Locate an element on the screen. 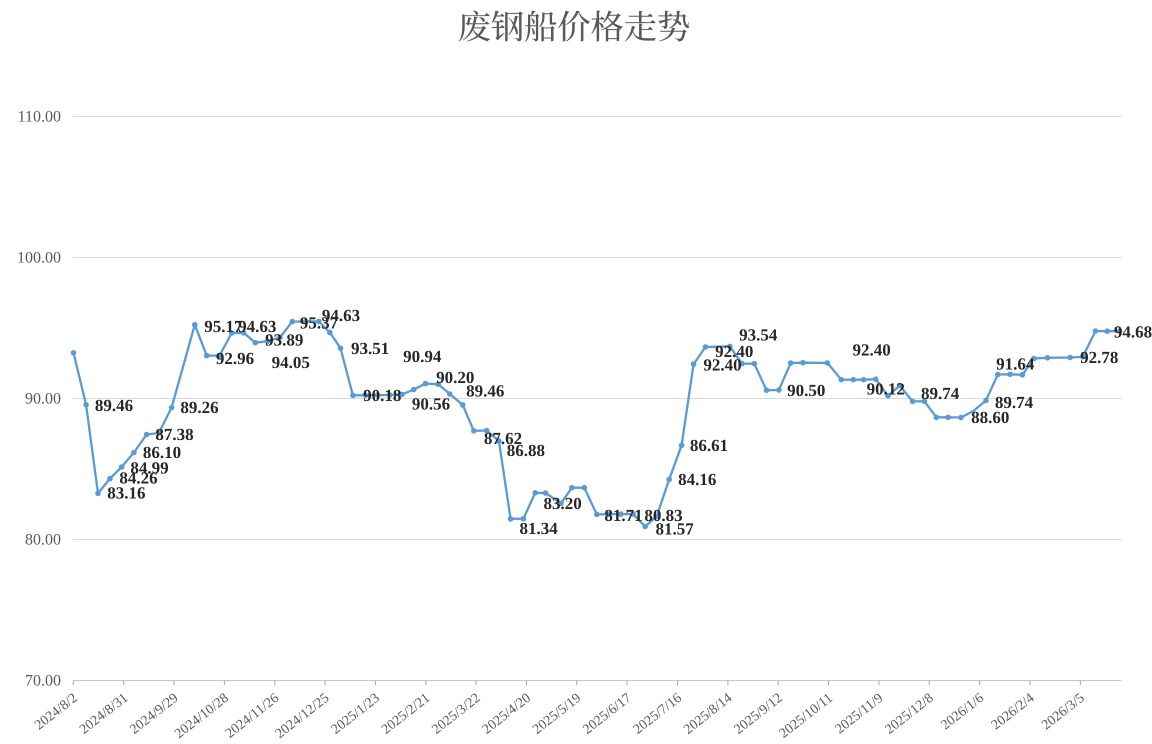 The height and width of the screenshot is (744, 1152). svg-text: 93.51 is located at coordinates (370, 348).